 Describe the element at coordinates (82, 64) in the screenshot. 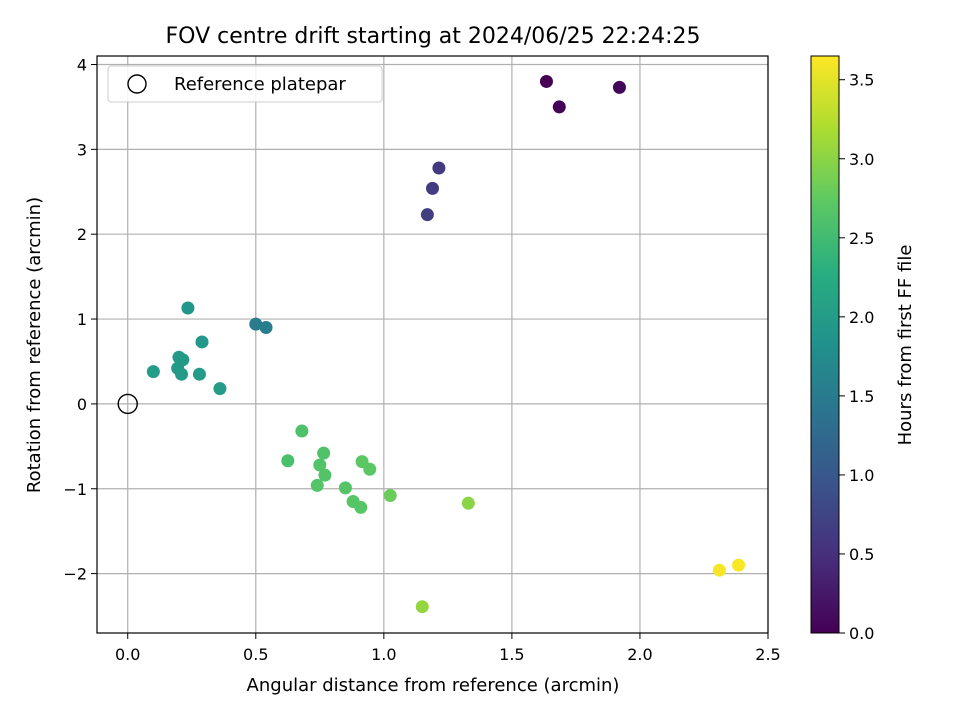

I see `y-tick-label: 4` at that location.